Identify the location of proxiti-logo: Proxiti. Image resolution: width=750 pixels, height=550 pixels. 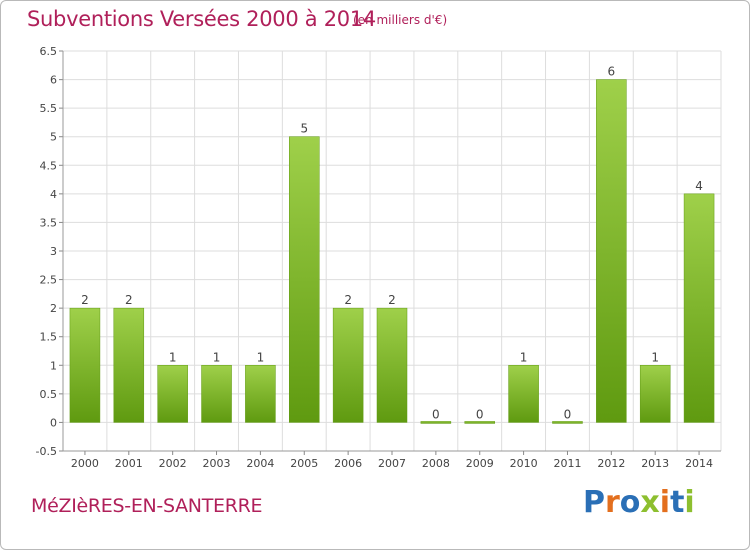
(639, 502).